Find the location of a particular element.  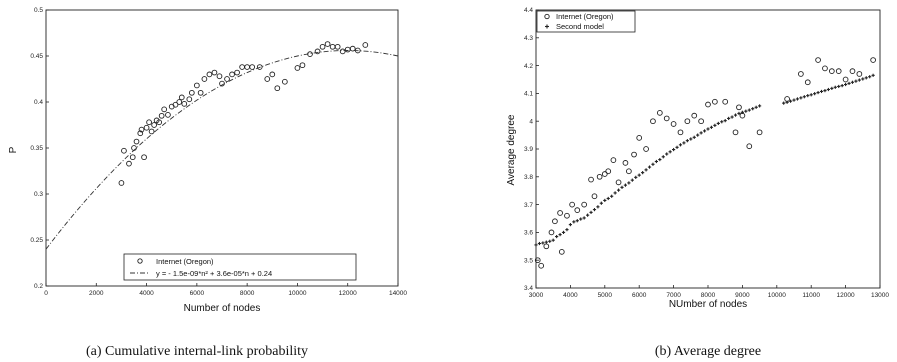

chart-a-caption: (a) Cumulative internal-link probability is located at coordinates (197, 351).